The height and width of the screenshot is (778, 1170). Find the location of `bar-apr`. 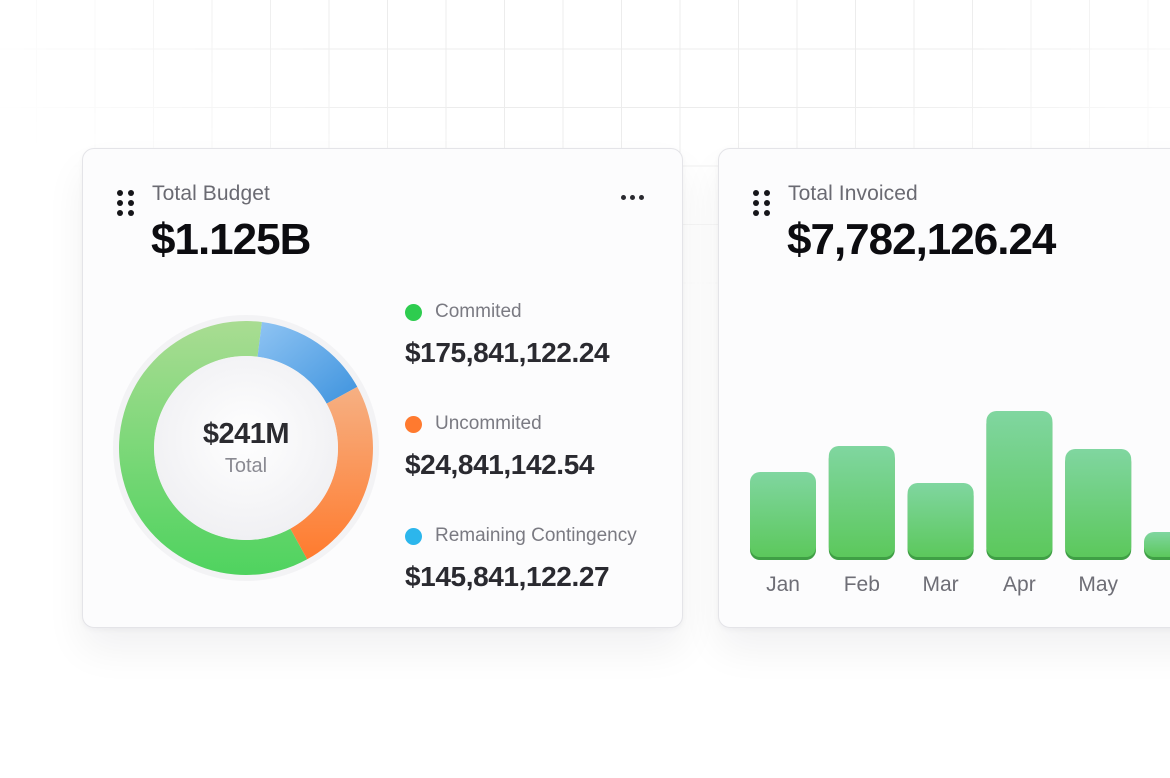

bar-apr is located at coordinates (1019, 484).